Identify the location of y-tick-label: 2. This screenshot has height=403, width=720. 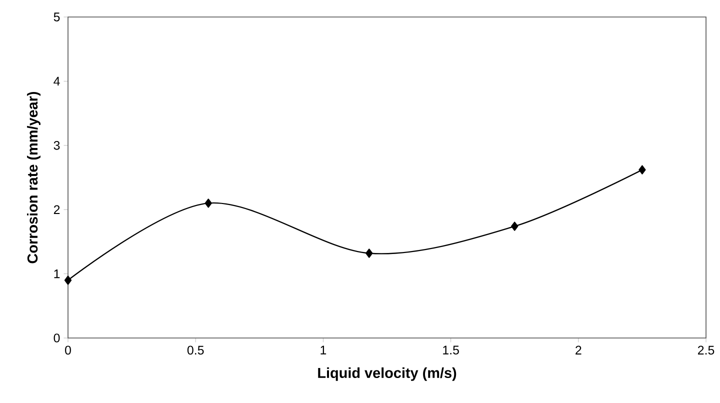
(57, 209).